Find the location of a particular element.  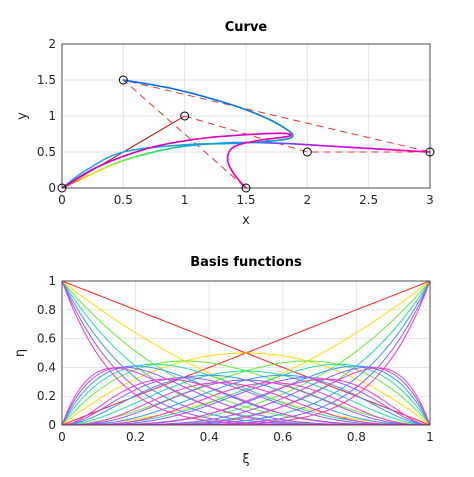

basis-y-tick-label: 0 is located at coordinates (52, 425).